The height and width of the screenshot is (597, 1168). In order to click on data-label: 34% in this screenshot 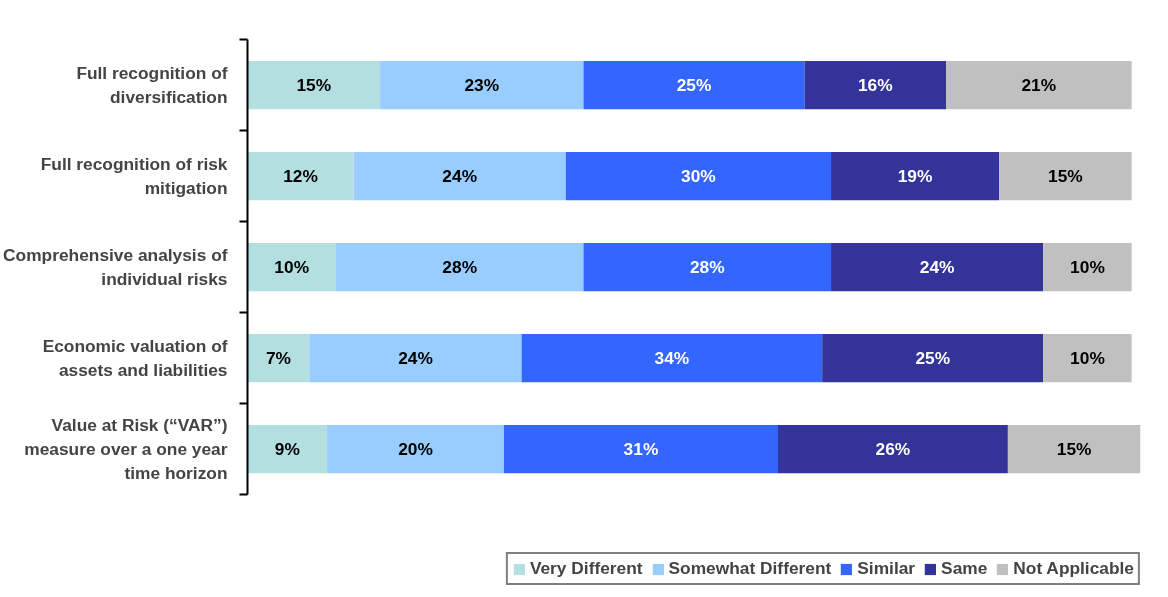, I will do `click(672, 358)`.